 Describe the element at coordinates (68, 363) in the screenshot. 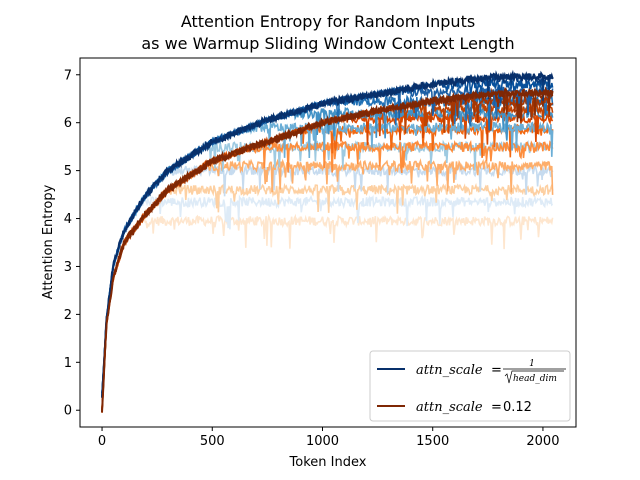

I see `y-tick-label: 1` at that location.